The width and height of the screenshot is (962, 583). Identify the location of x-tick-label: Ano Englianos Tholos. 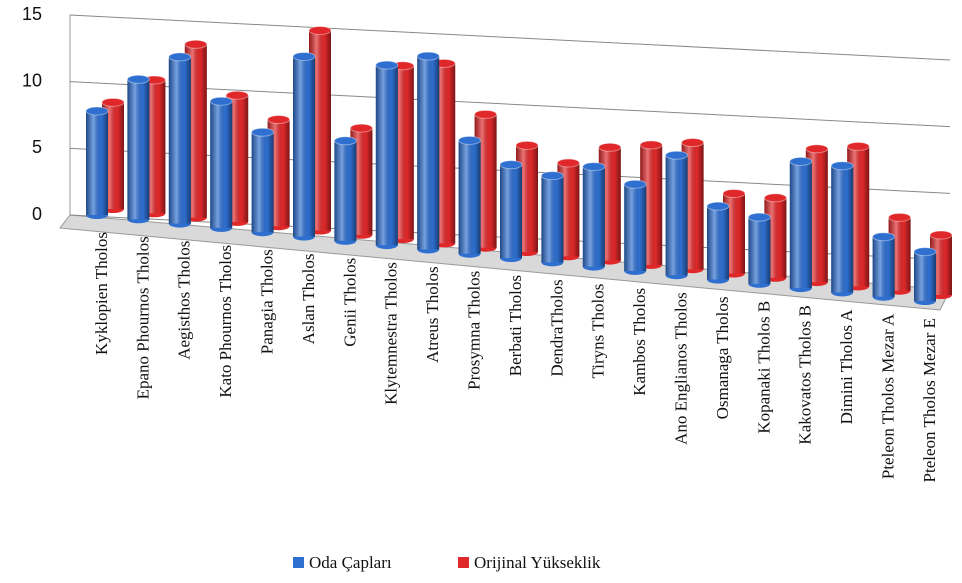
(681, 368).